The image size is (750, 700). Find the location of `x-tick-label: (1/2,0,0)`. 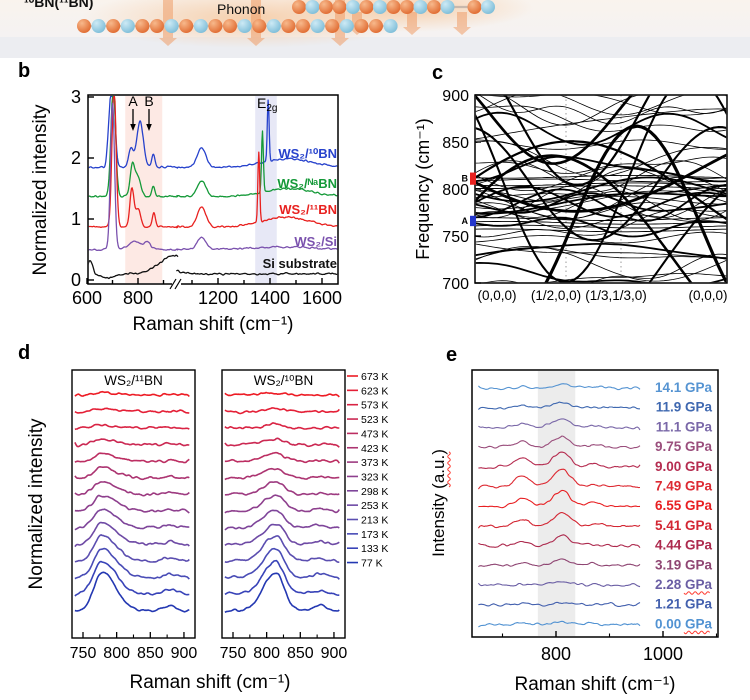

x-tick-label: (1/2,0,0) is located at coordinates (556, 295).